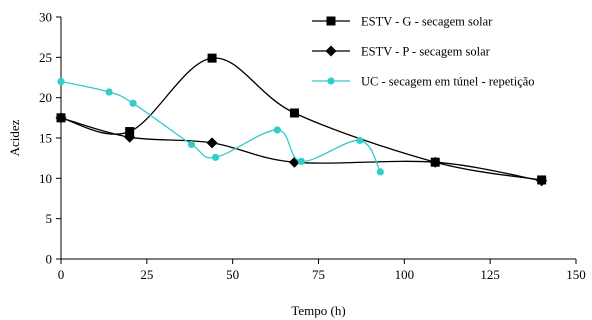  What do you see at coordinates (448, 82) in the screenshot?
I see `legend-label: UC - secagem em túnel - repetição` at bounding box center [448, 82].